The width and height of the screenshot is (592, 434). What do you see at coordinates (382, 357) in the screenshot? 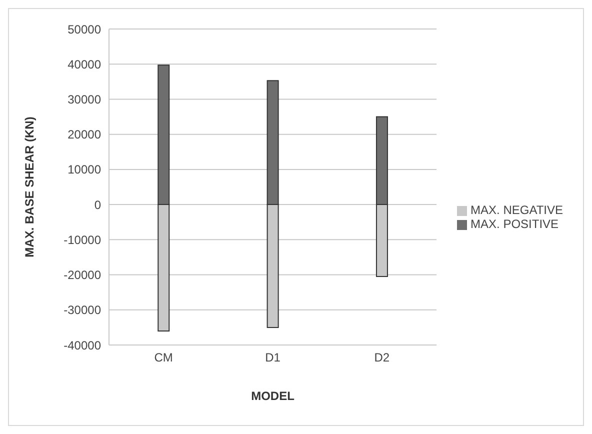
I see `x-tick-label: D2` at bounding box center [382, 357].